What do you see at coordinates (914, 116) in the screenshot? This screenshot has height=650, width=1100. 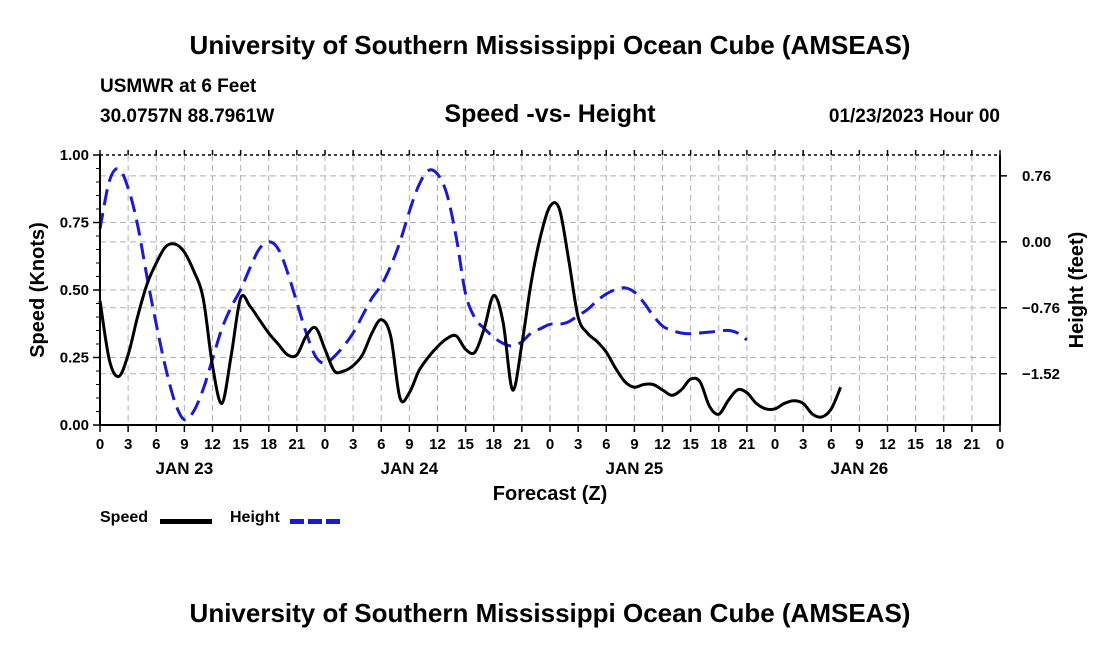 I see `forecast-datestamp: 01/23/2023 Hour 00` at bounding box center [914, 116].